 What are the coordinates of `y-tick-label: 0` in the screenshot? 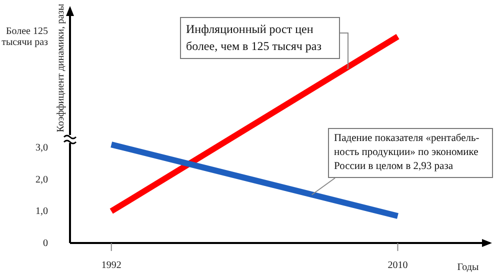 It's located at (45, 243).